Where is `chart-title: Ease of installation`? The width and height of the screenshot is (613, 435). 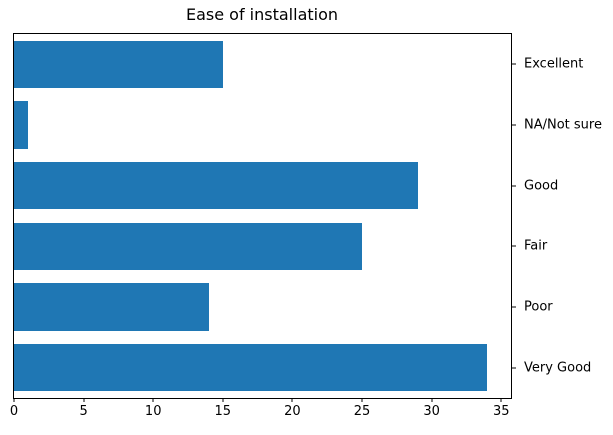
chart-title: Ease of installation is located at coordinates (262, 14).